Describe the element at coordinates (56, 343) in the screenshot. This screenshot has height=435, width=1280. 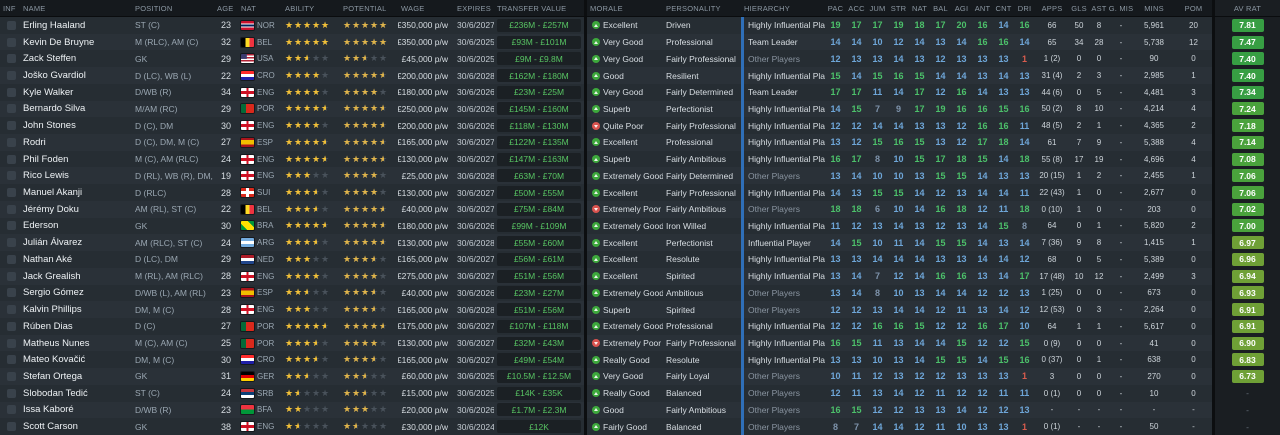
I see `player-name: Matheus Nunes` at that location.